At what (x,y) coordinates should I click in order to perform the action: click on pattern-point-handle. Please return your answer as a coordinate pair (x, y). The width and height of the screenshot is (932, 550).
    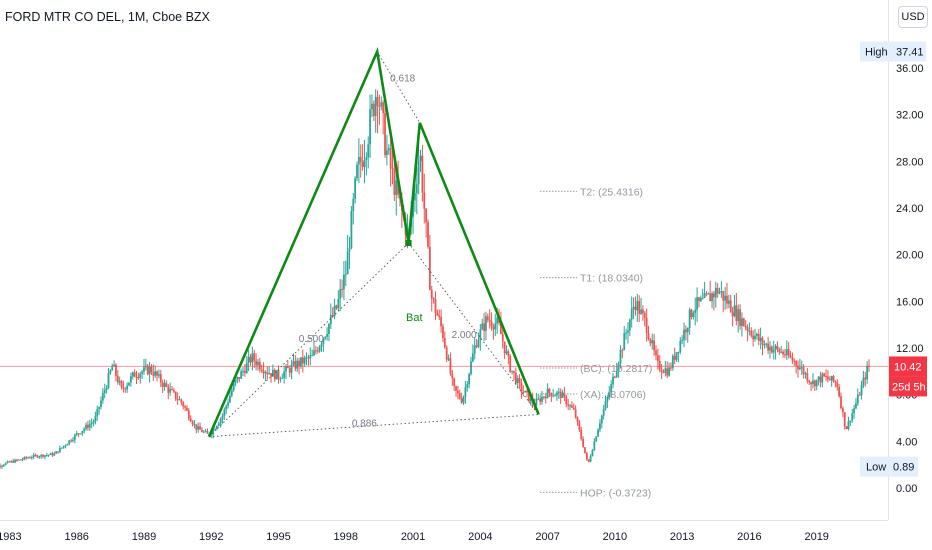
    Looking at the image, I should click on (408, 243).